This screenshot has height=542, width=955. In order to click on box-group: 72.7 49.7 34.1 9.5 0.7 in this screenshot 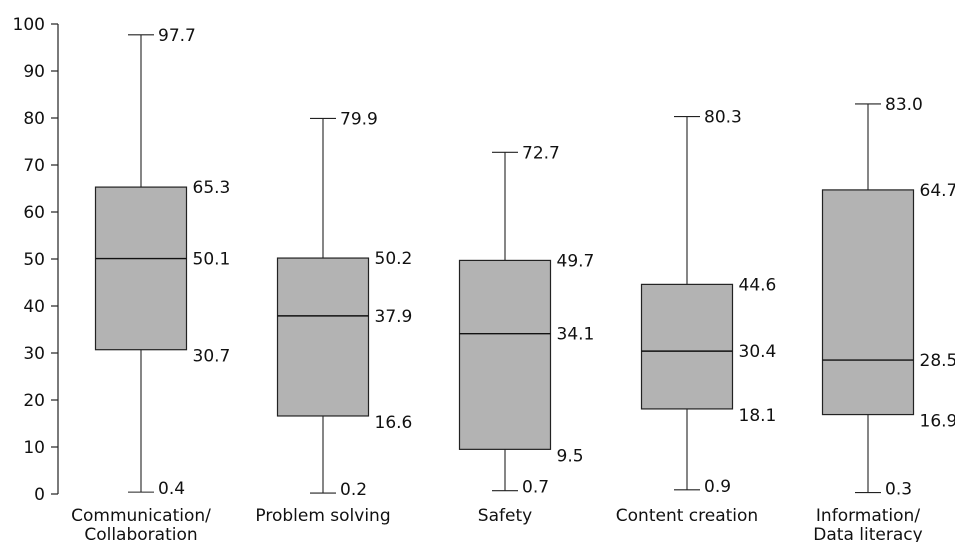, I will do `click(526, 320)`.